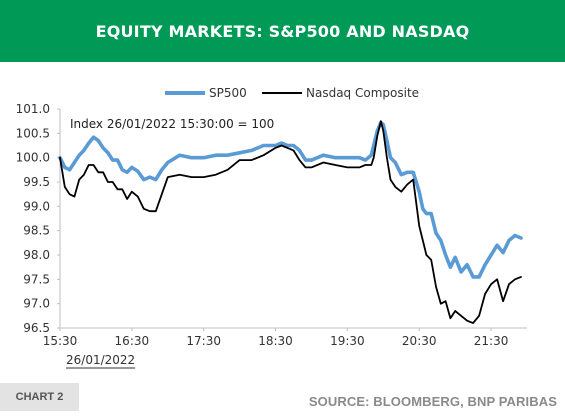 The height and width of the screenshot is (419, 565). What do you see at coordinates (60, 341) in the screenshot?
I see `x-tick-label: 15:30` at bounding box center [60, 341].